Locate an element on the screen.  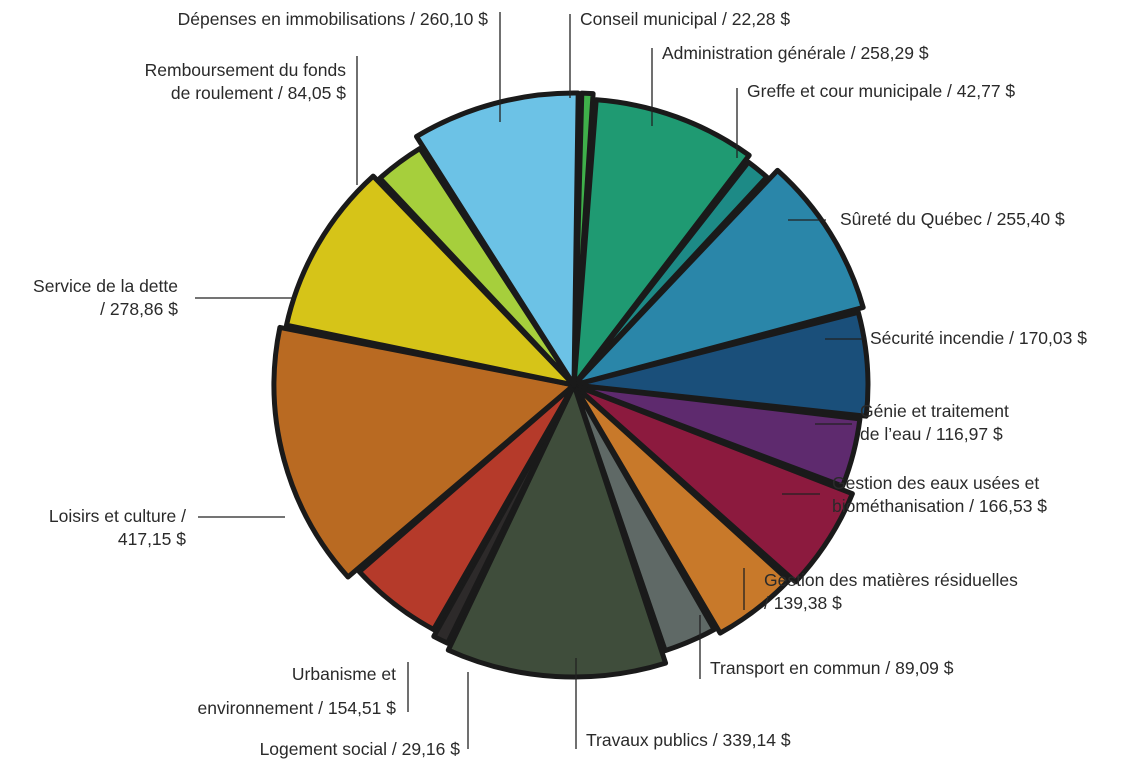
label-urbanisme: Urbanisme et environnement / 154,51 $ is located at coordinates (258, 691).